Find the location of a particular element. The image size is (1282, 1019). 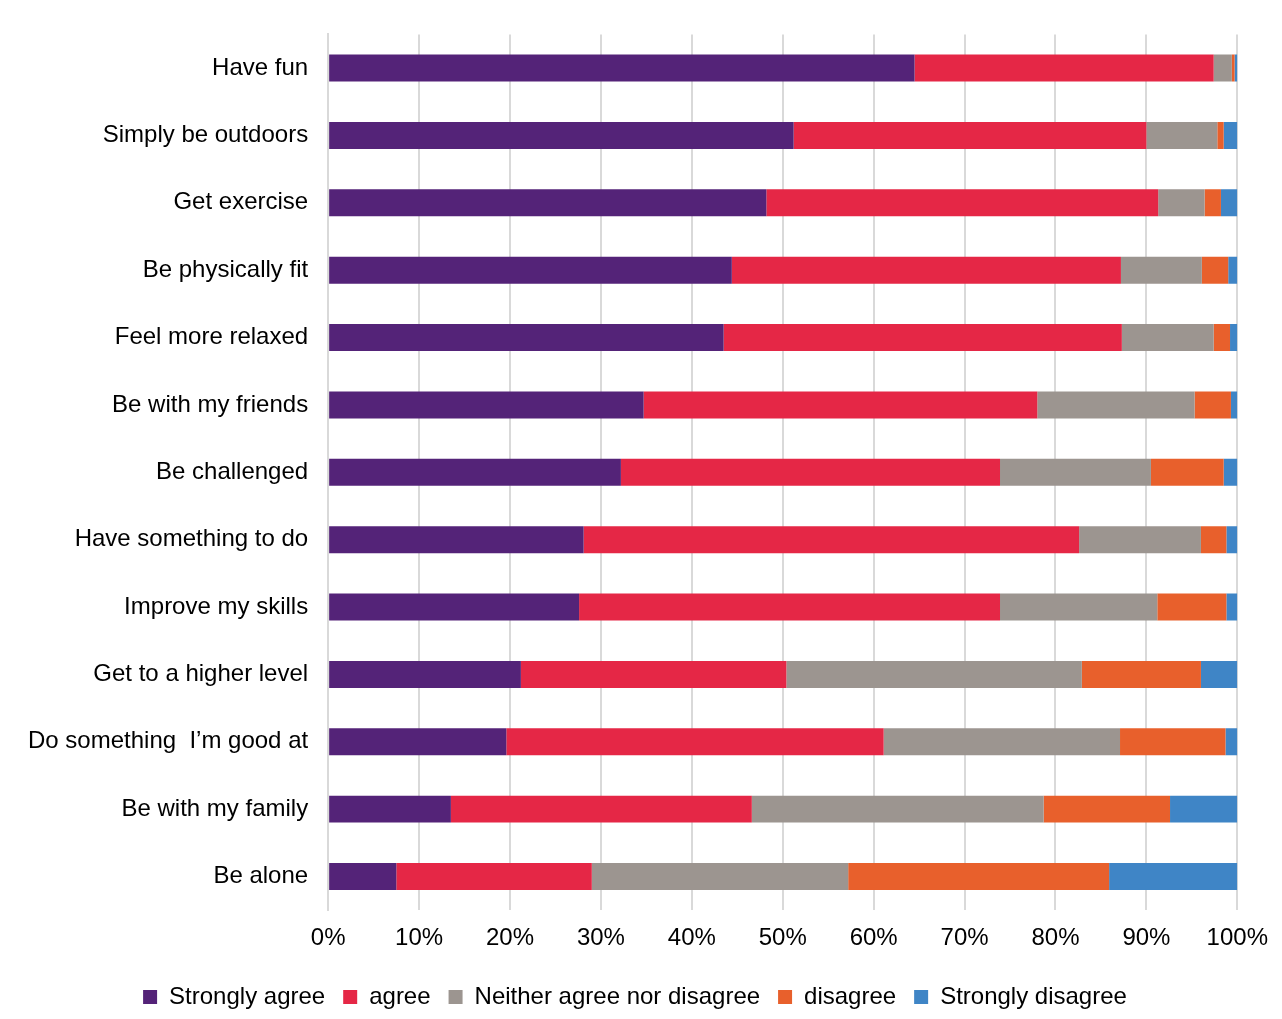

x-tick-label: 10% is located at coordinates (419, 937).